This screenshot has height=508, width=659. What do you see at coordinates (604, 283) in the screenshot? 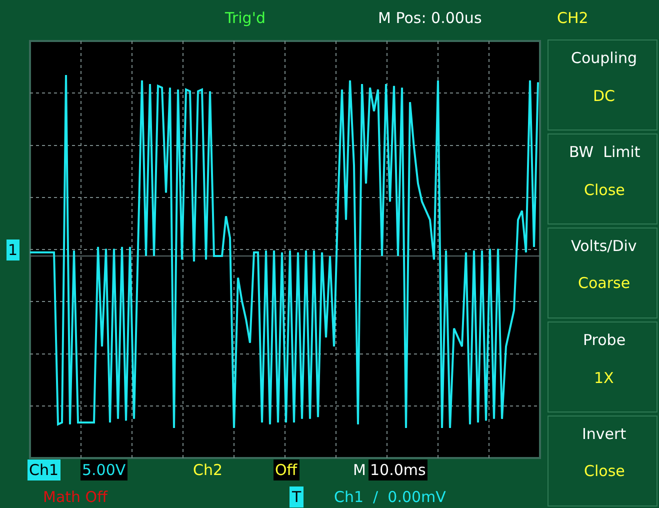
I see `text: Coarse` at bounding box center [604, 283].